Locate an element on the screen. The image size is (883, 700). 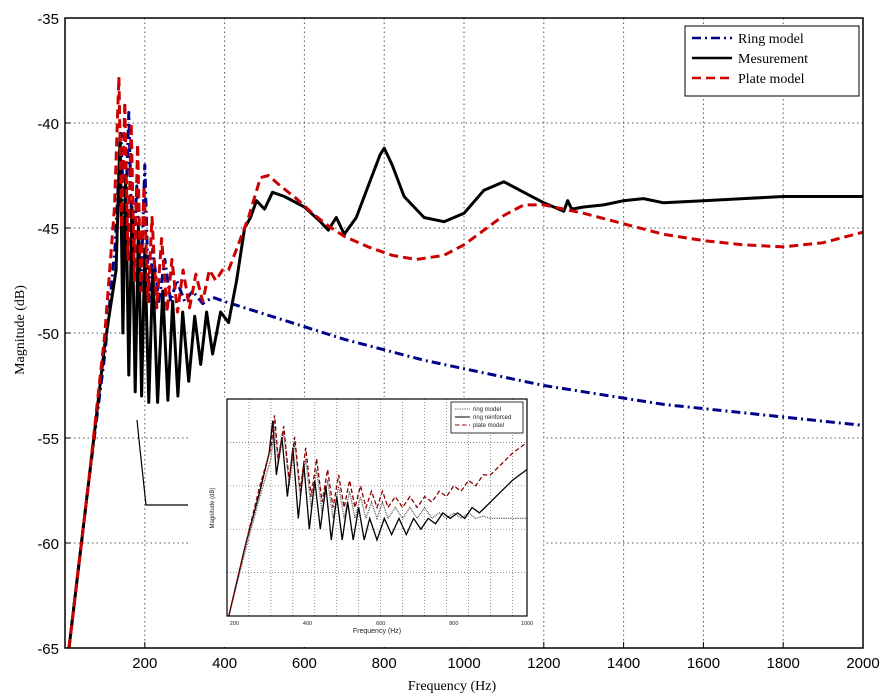
y-tick-label: -45 is located at coordinates (48, 229).